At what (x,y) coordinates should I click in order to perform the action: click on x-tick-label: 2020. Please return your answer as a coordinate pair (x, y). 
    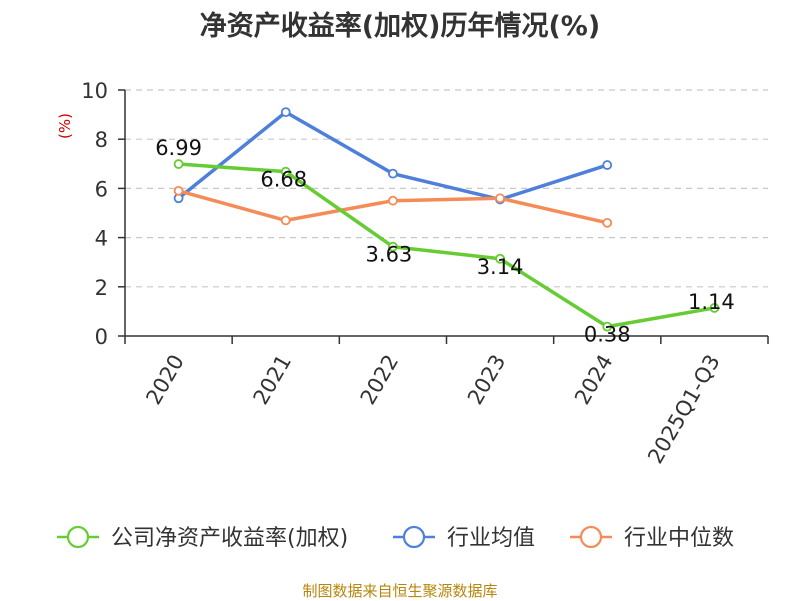
    Looking at the image, I should click on (165, 380).